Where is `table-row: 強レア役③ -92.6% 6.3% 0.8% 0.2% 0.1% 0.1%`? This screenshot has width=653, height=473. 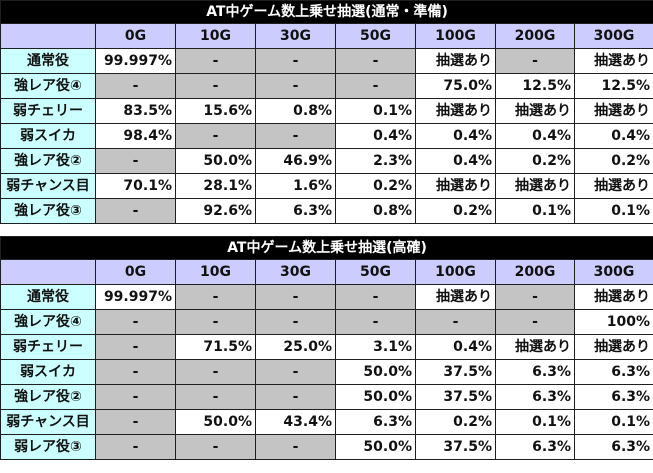
table-row: 強レア役③ -92.6% 6.3% 0.8% 0.2% 0.1% 0.1% is located at coordinates (326, 211).